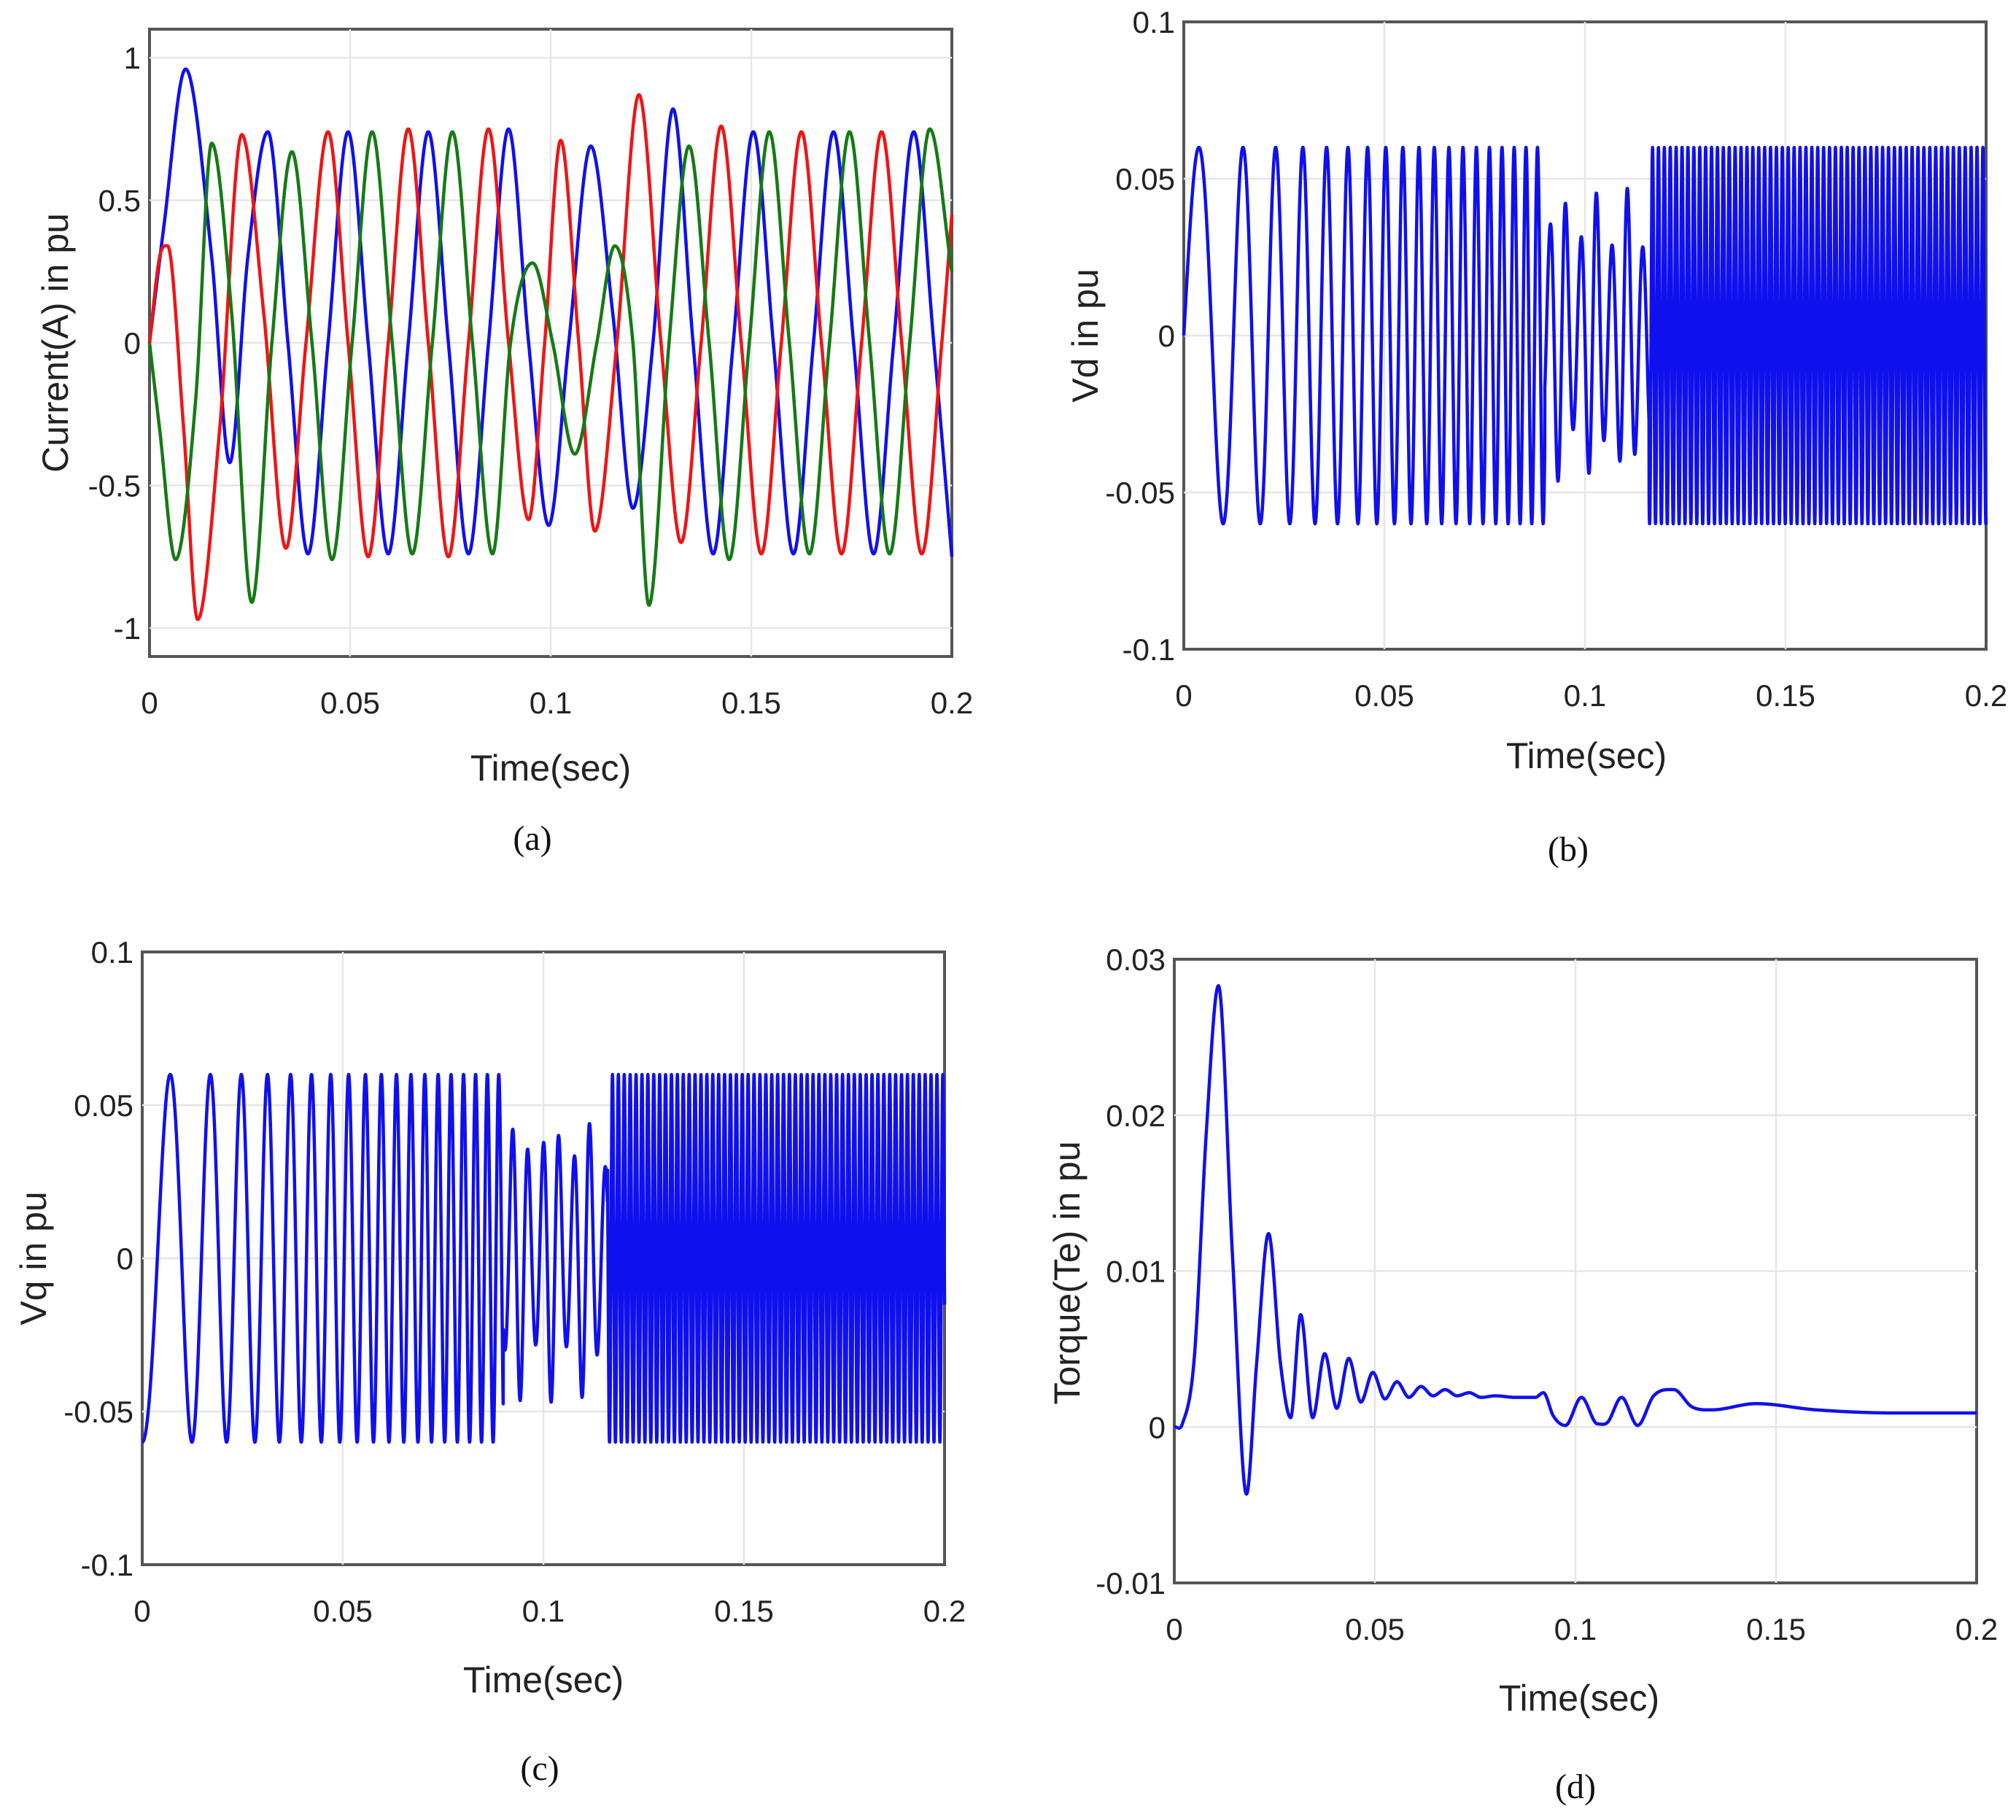 This screenshot has height=1820, width=2016. Describe the element at coordinates (1157, 1427) in the screenshot. I see `y-tick-label-d: 0` at that location.